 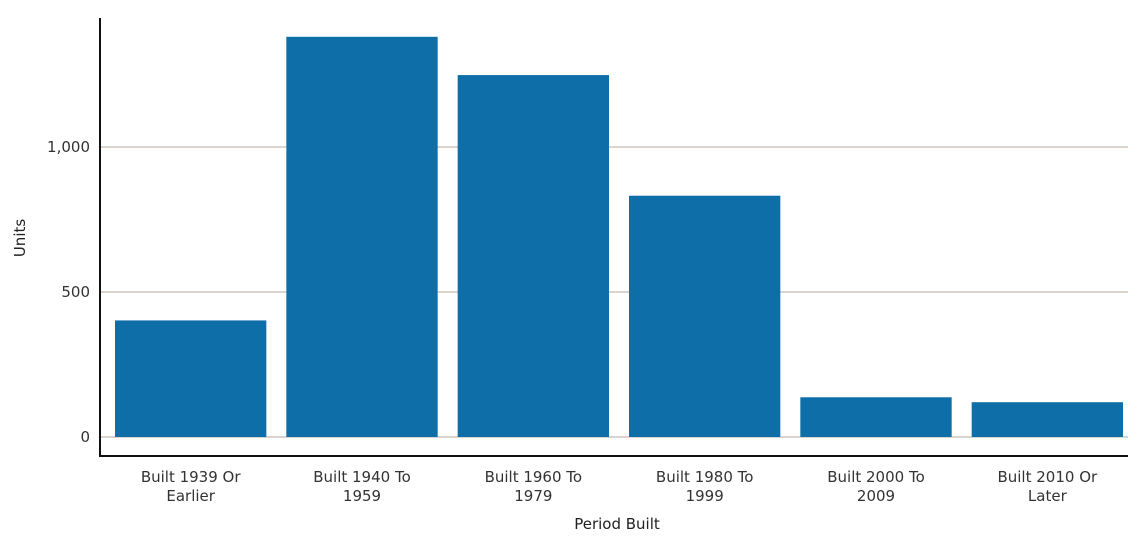 I want to click on x-tick-label: Built 1939 Or Earlier, so click(x=191, y=486).